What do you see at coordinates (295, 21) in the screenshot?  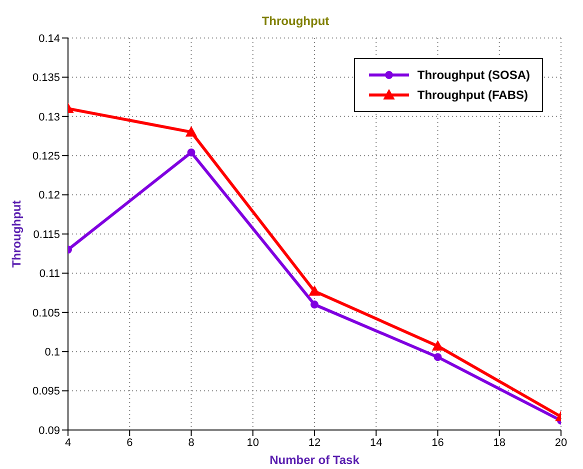 I see `chart-title: Throughput` at bounding box center [295, 21].